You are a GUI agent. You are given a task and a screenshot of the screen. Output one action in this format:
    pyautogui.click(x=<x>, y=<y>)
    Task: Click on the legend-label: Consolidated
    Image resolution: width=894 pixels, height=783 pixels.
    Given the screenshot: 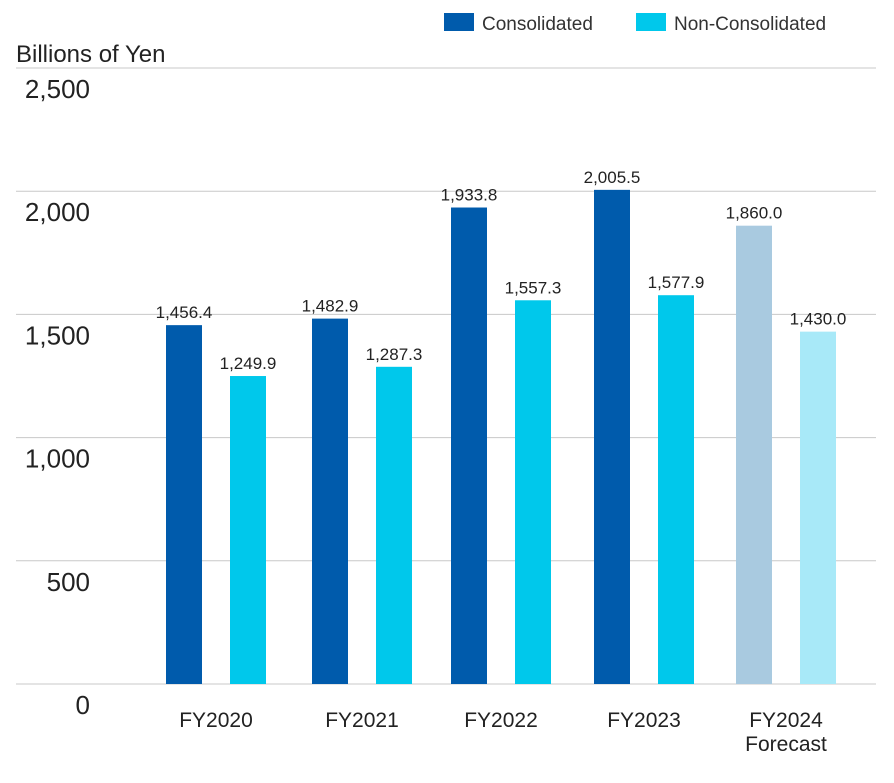 What is the action you would take?
    pyautogui.click(x=537, y=24)
    